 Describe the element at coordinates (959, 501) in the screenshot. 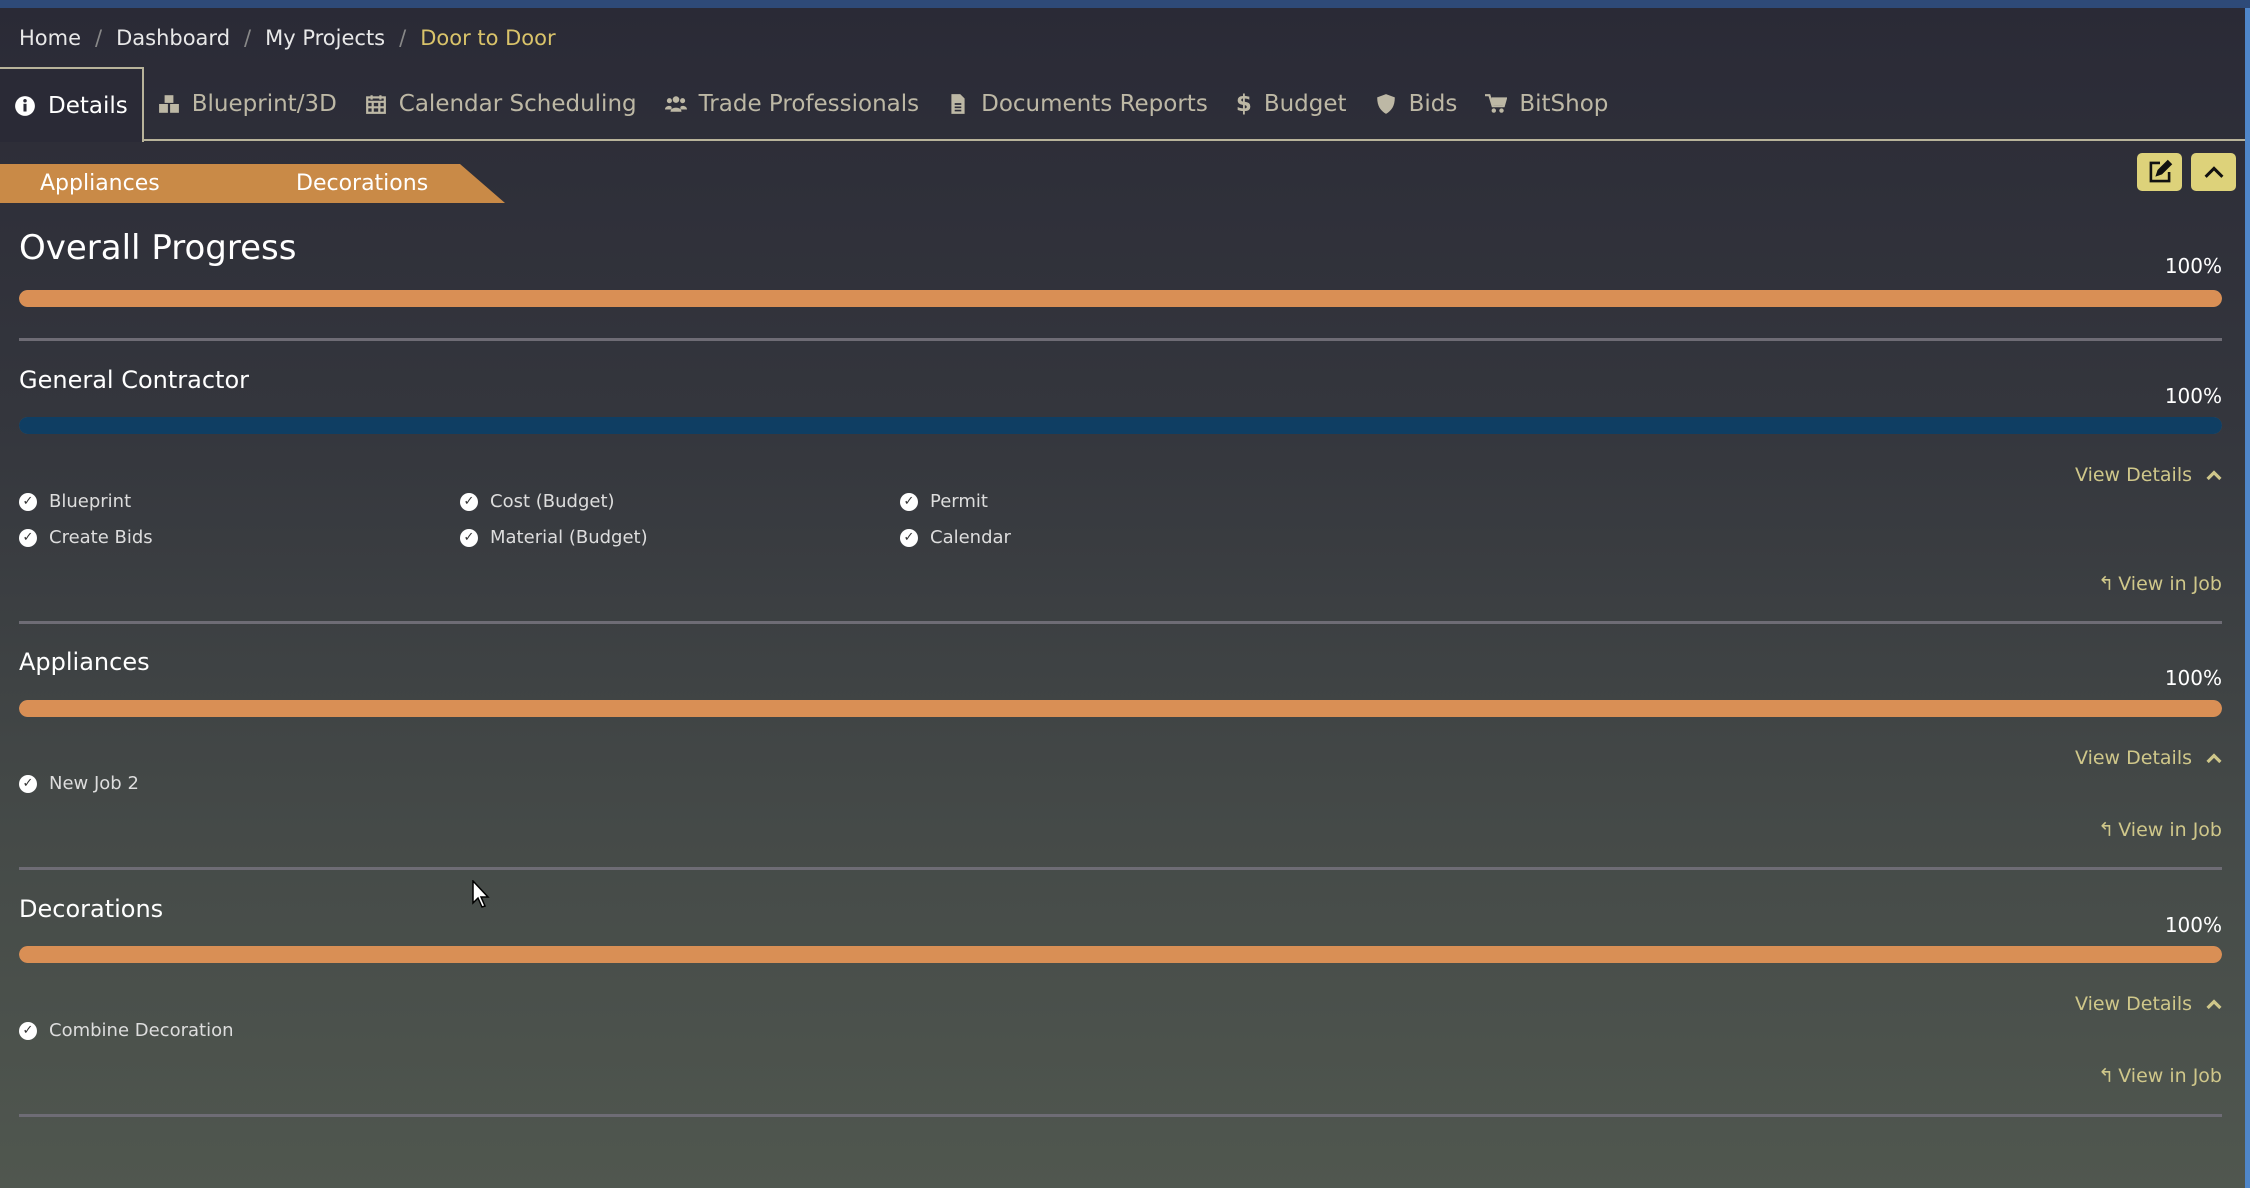

I see `checklist-label: Permit` at that location.